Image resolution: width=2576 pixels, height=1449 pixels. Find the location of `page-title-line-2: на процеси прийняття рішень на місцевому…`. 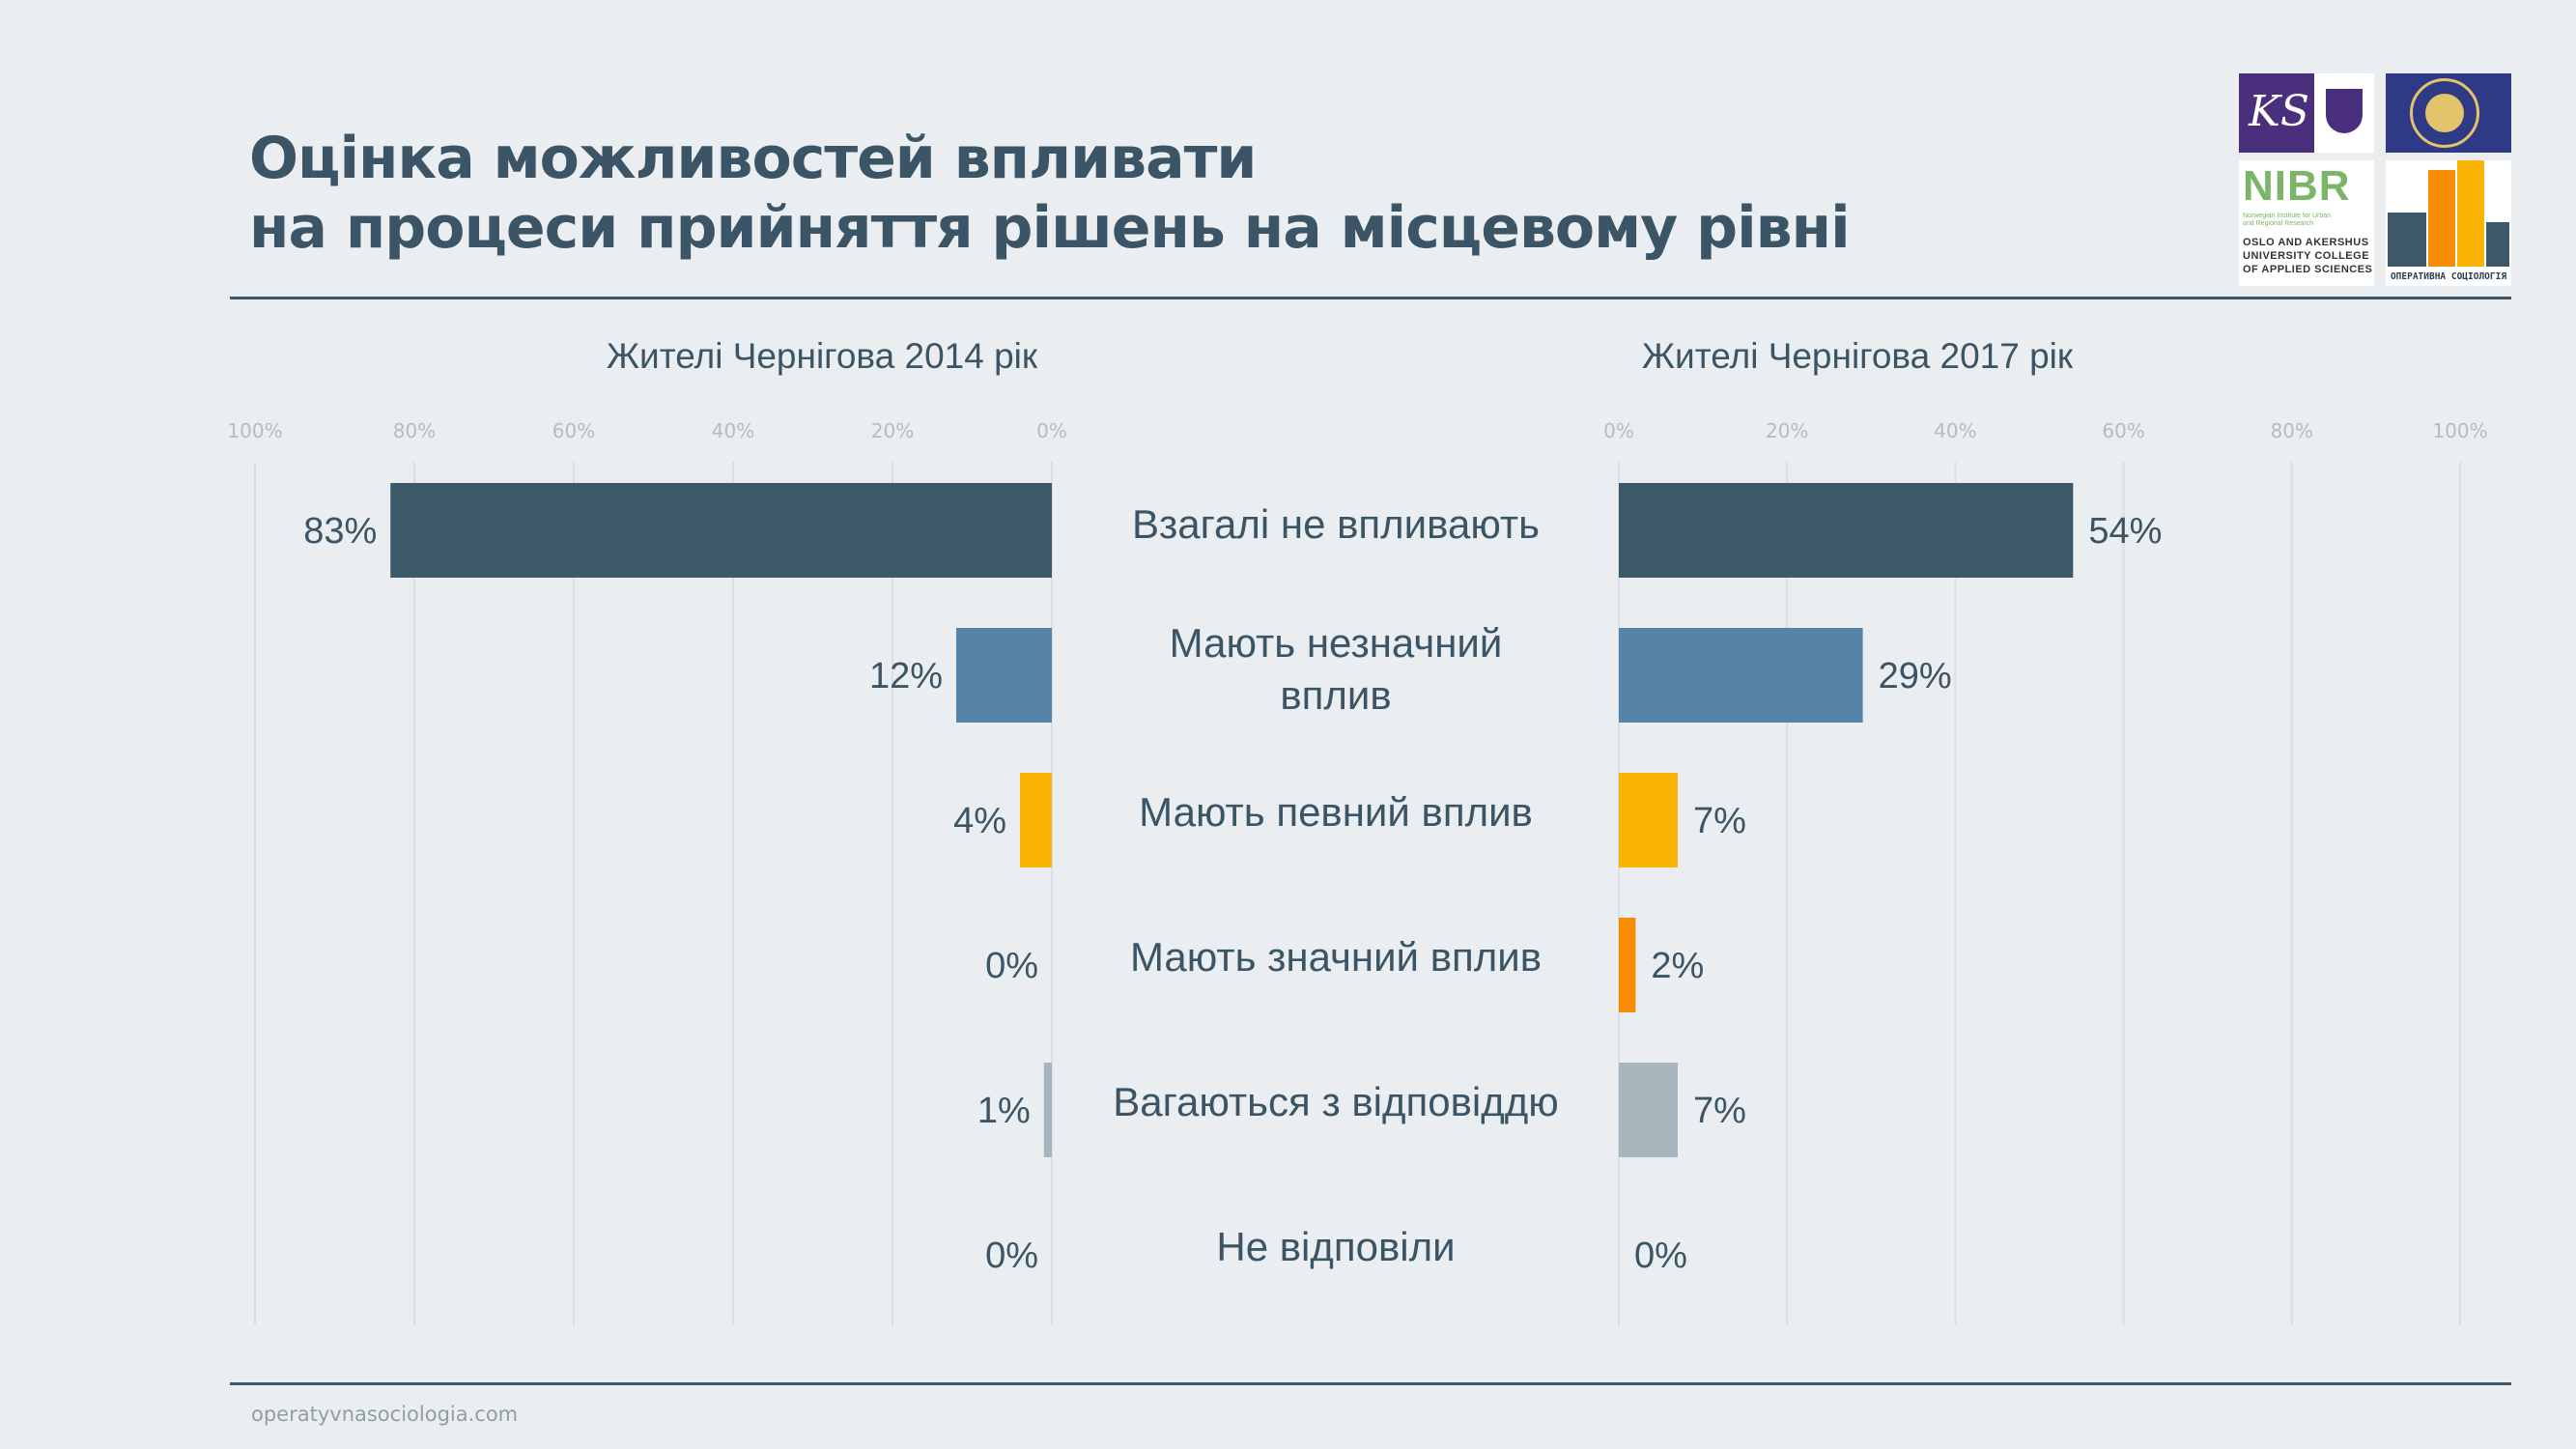

page-title-line-2: на процеси прийняття рішень на місцевому… is located at coordinates (1050, 228).